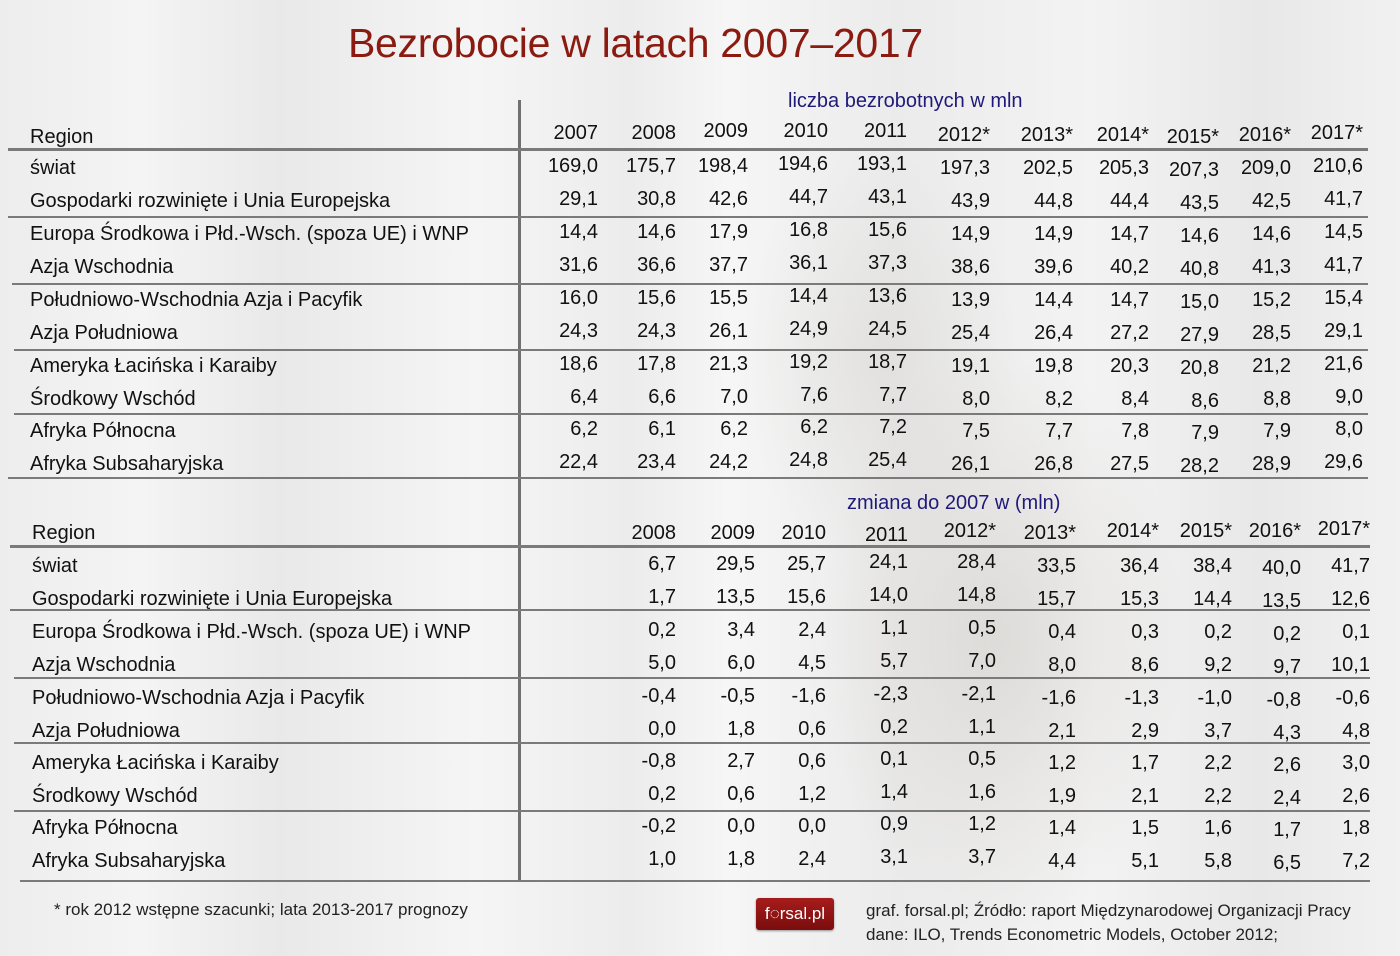 The image size is (1400, 956). Describe the element at coordinates (1145, 731) in the screenshot. I see `value-cell: 2,9` at that location.